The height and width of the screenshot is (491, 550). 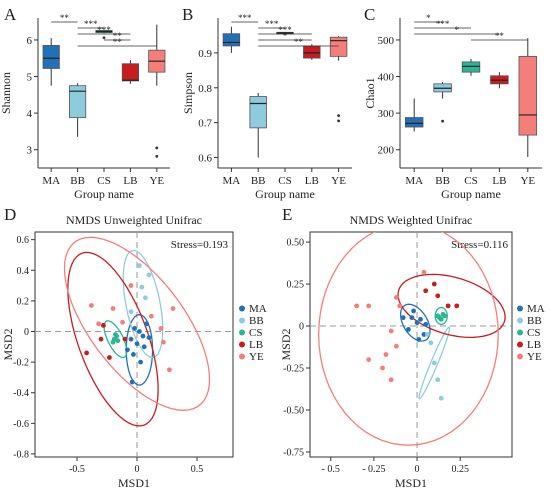 I want to click on y-tick-label: 400, so click(x=386, y=78).